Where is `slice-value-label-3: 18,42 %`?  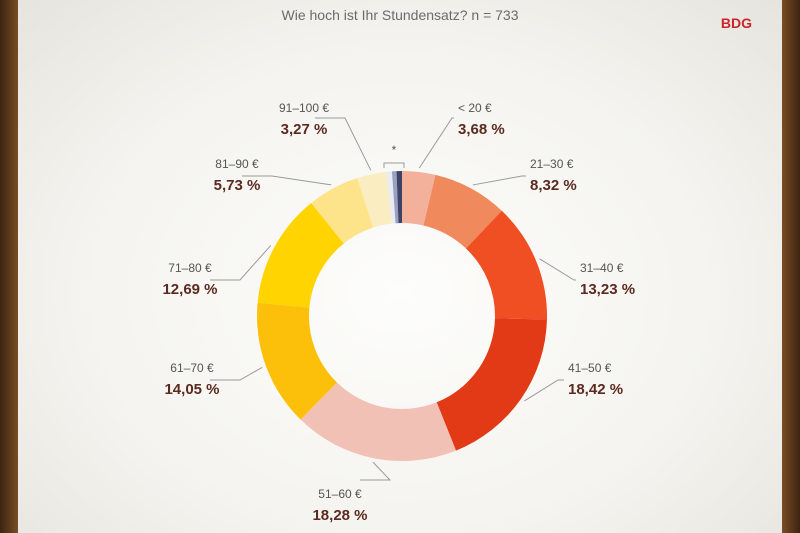 slice-value-label-3: 18,42 % is located at coordinates (595, 389).